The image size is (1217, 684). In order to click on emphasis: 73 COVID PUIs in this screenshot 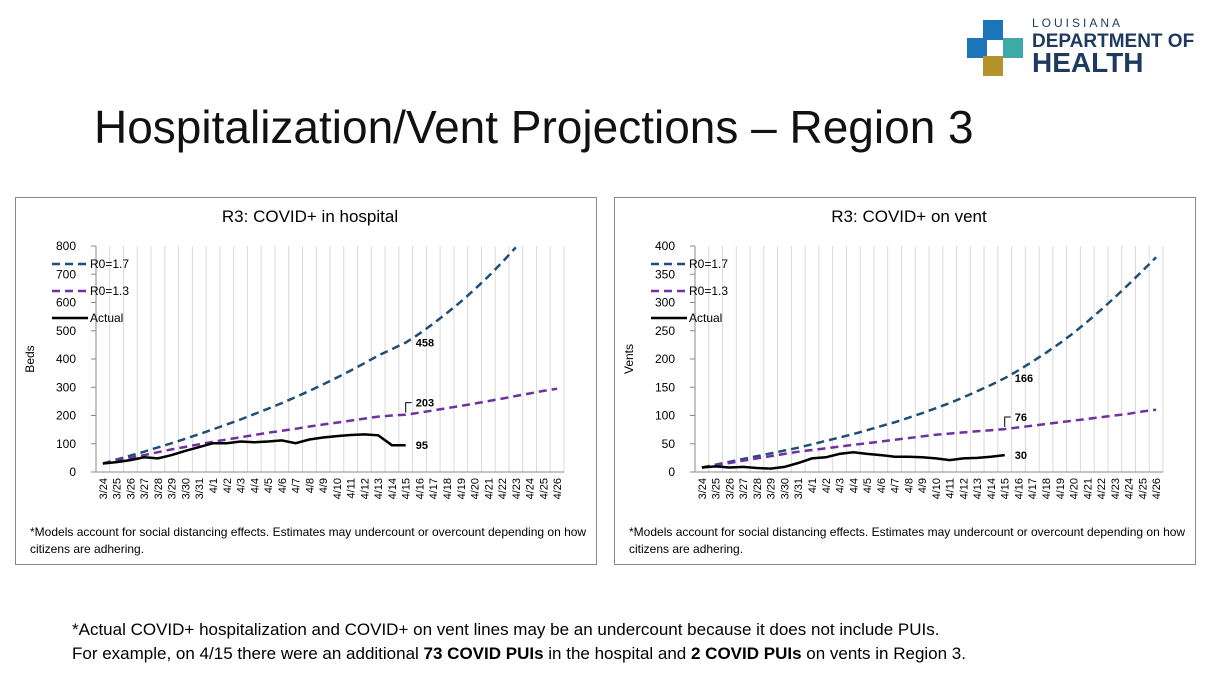, I will do `click(483, 653)`.